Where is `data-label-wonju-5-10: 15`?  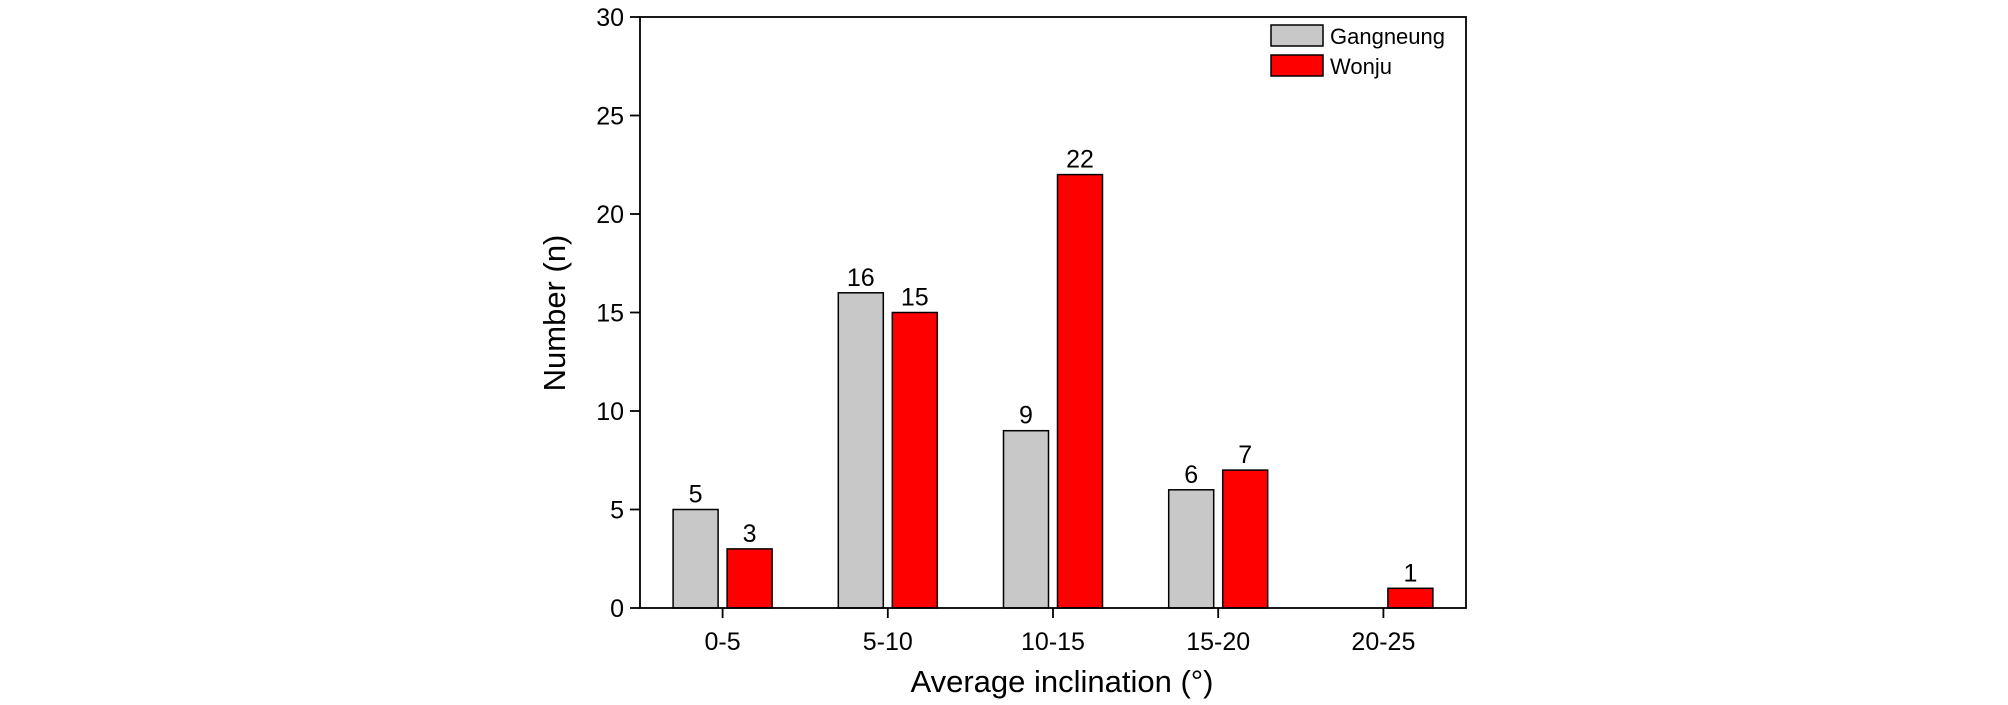 data-label-wonju-5-10: 15 is located at coordinates (915, 298).